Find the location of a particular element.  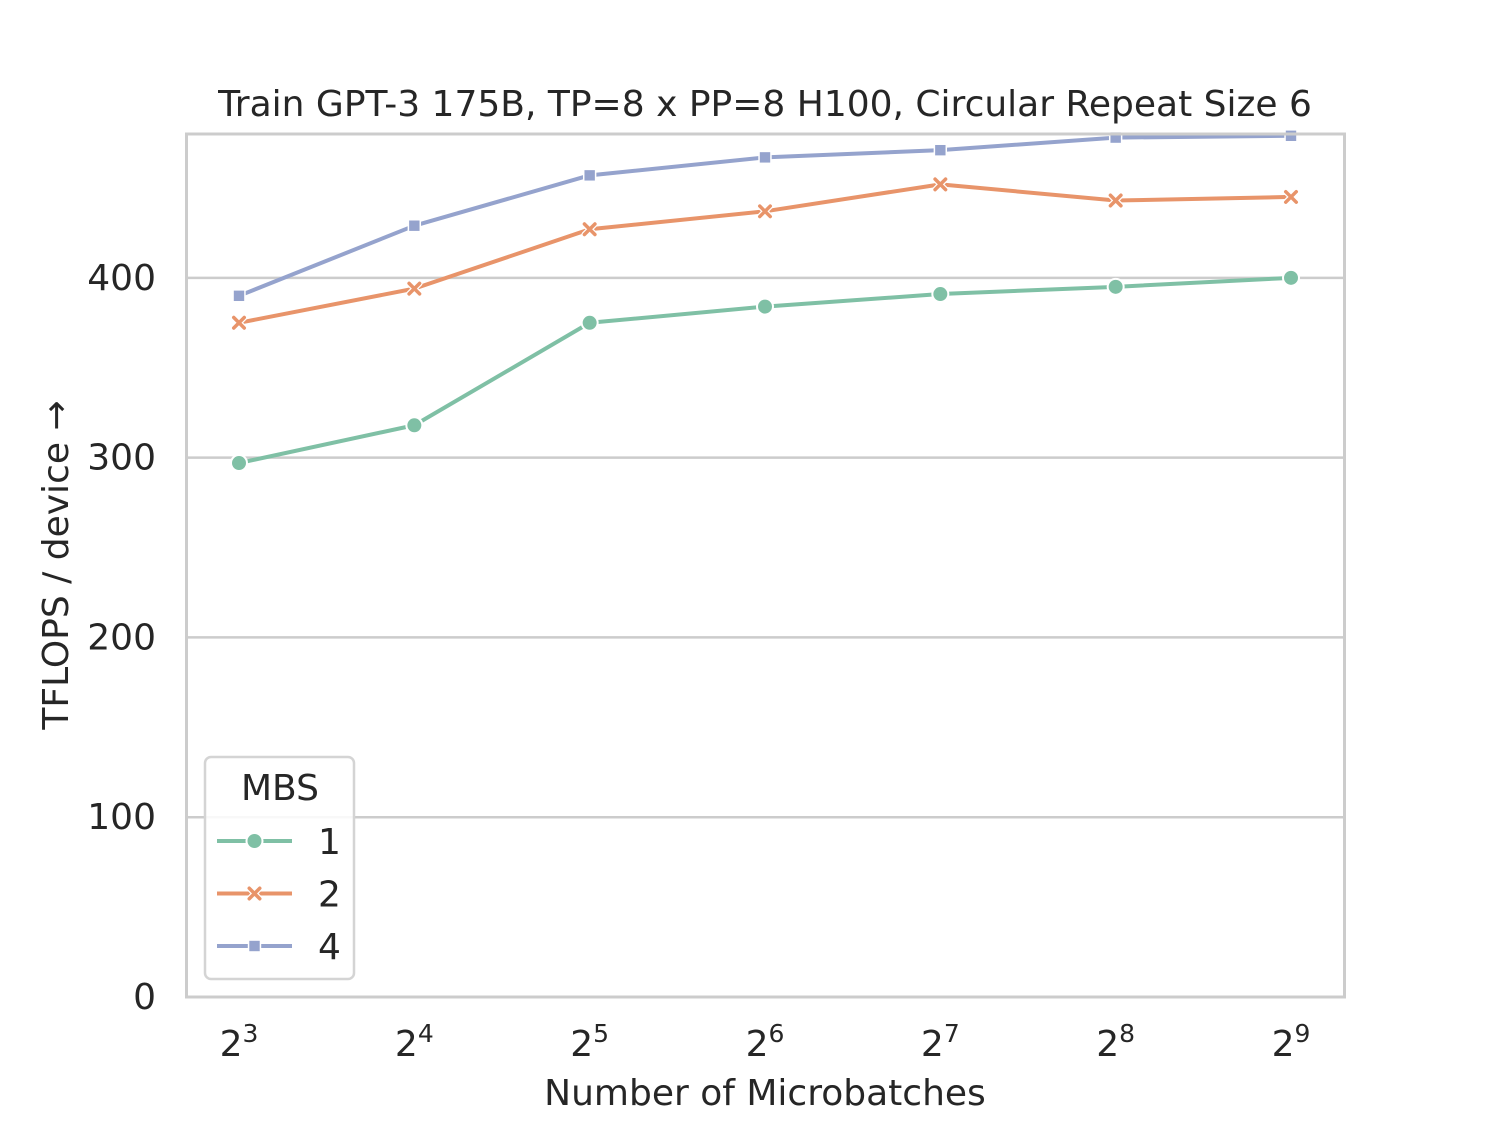

legend-box is located at coordinates (279, 868).